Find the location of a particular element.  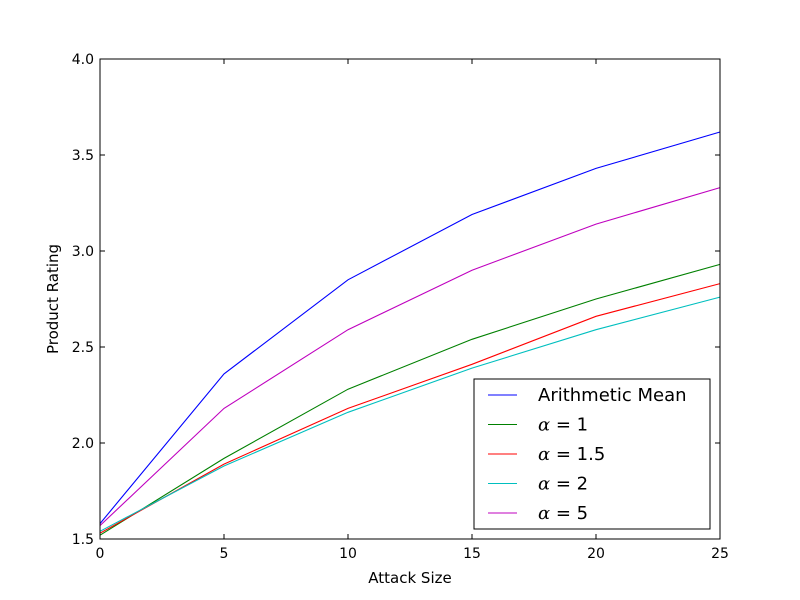

legend-value: = 5 is located at coordinates (569, 513).